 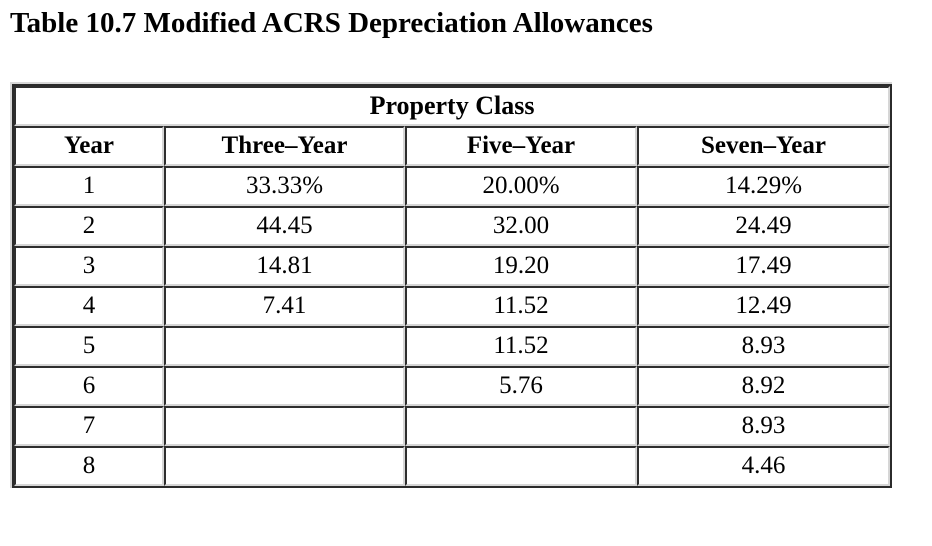 I want to click on table-row: 6 5.76 8.92, so click(x=452, y=385).